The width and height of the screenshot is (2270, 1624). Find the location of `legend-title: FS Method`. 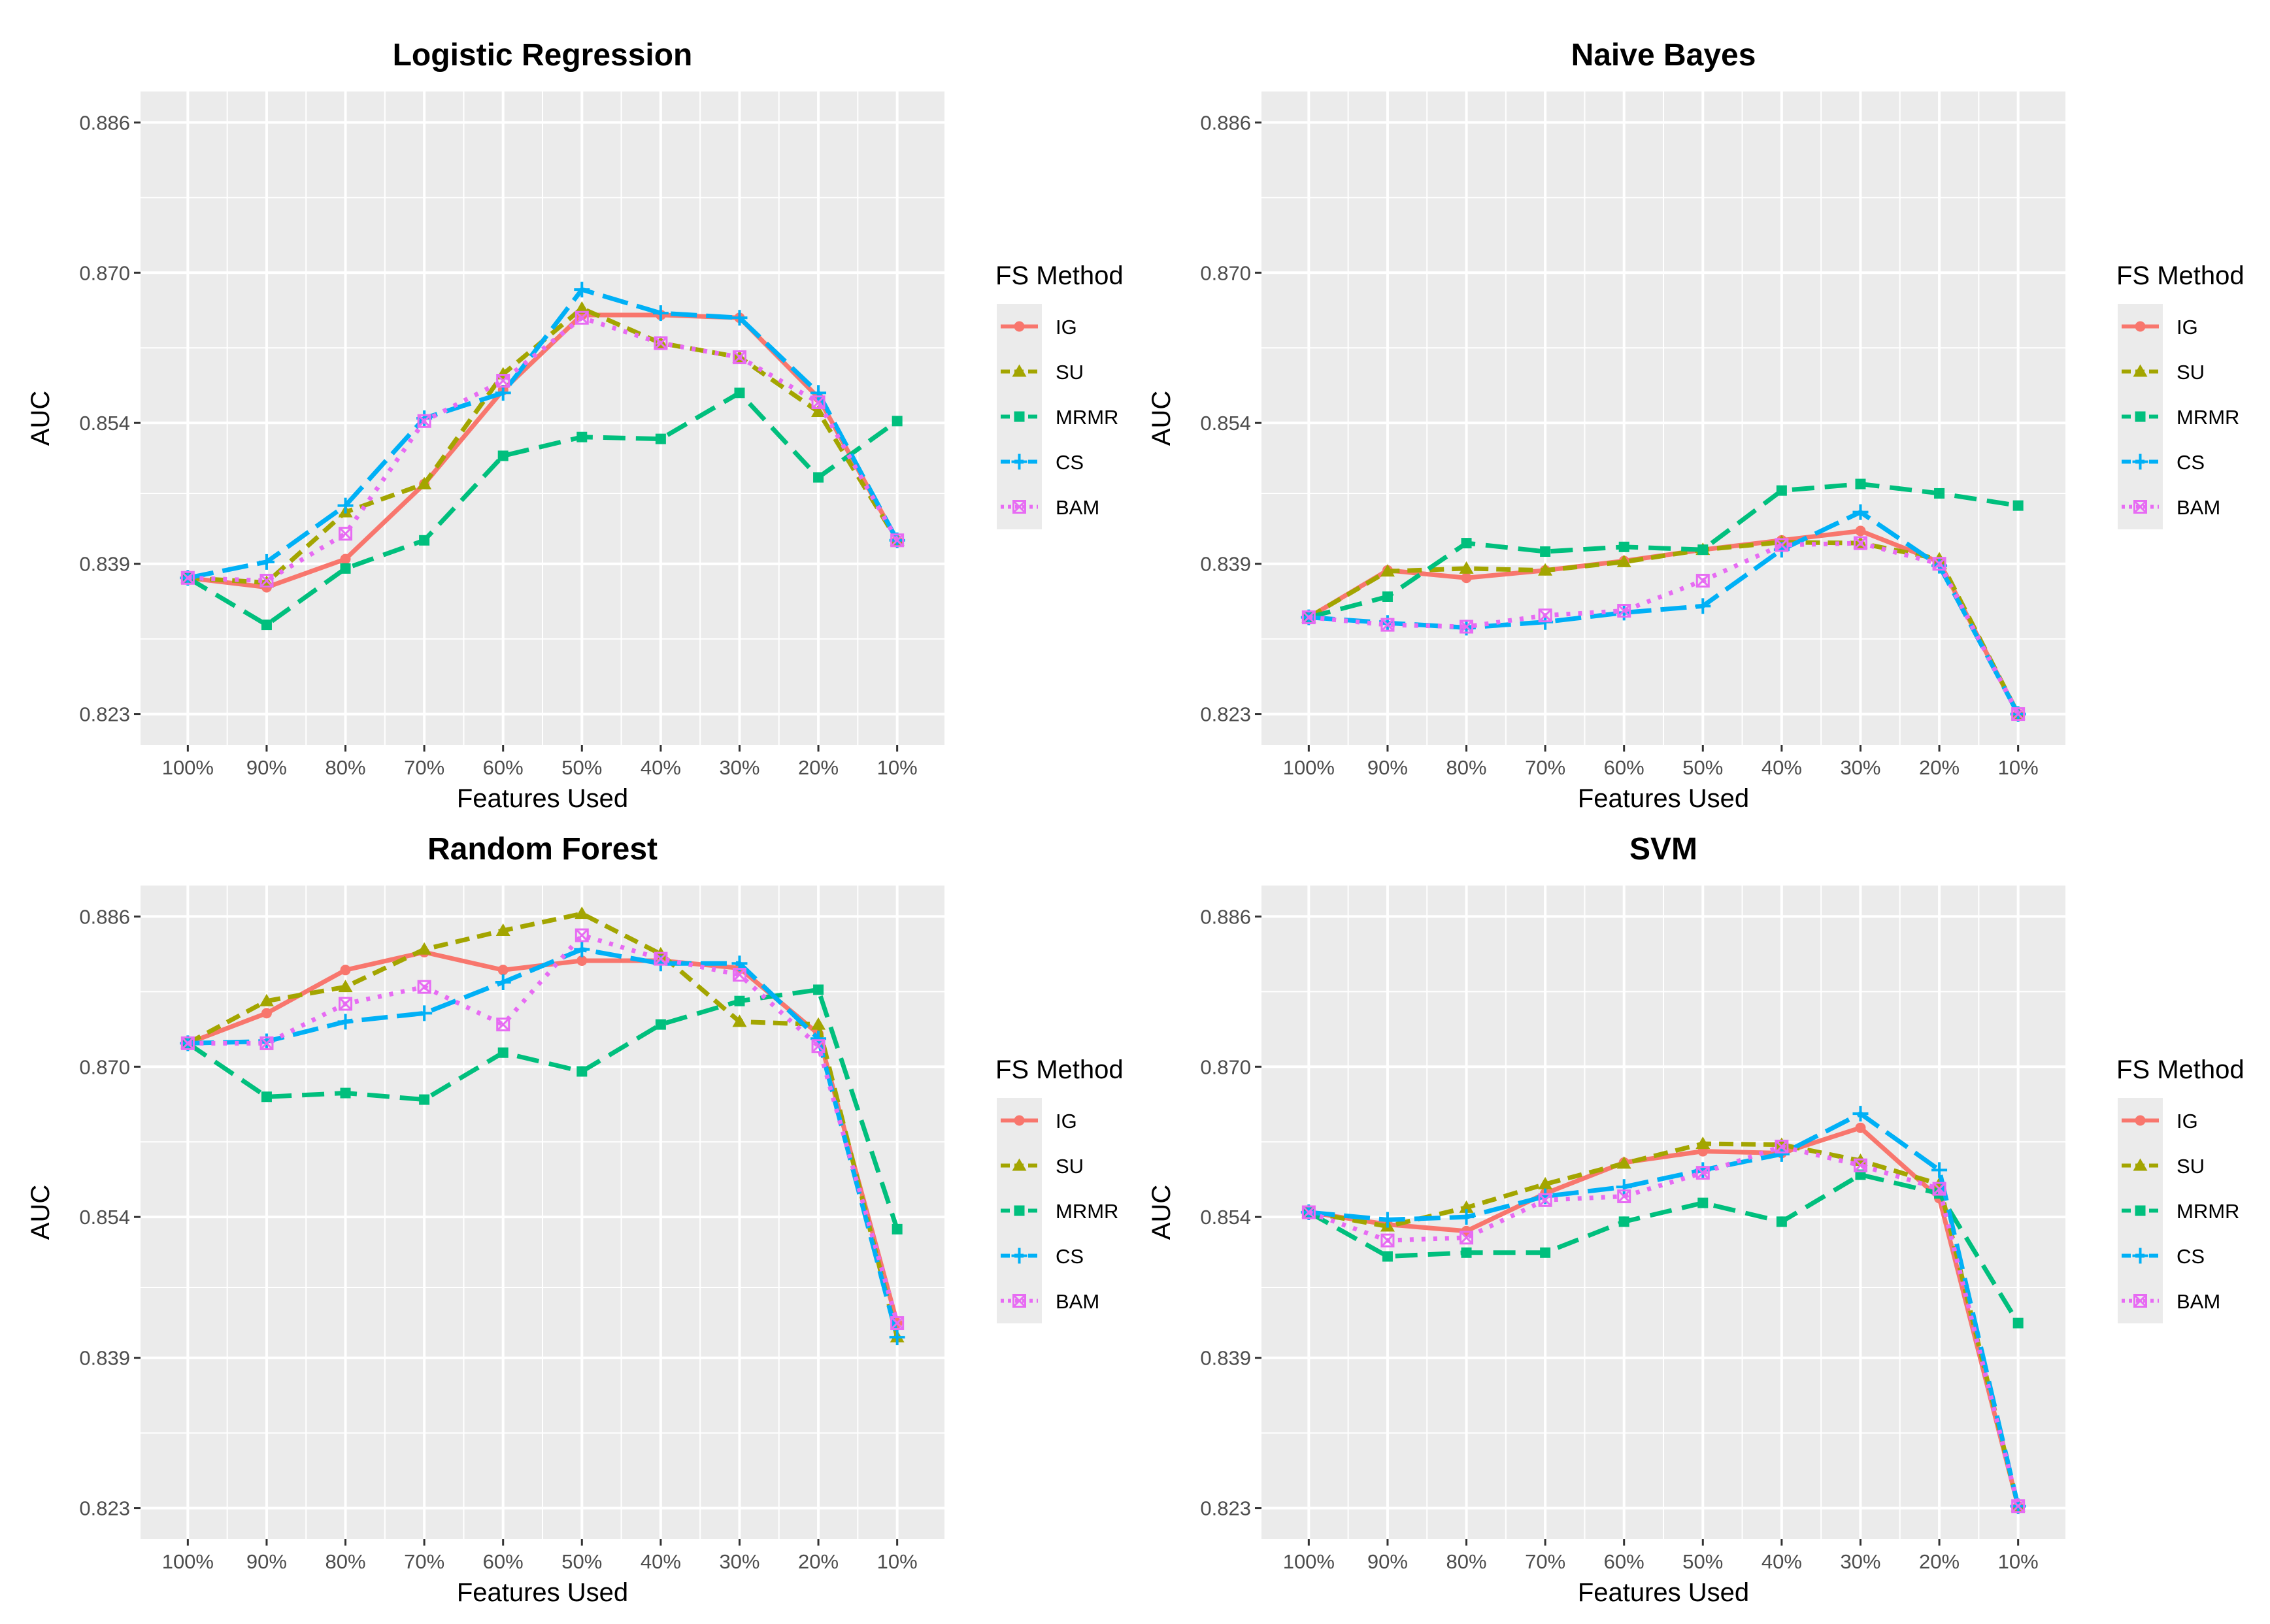

legend-title: FS Method is located at coordinates (2180, 275).